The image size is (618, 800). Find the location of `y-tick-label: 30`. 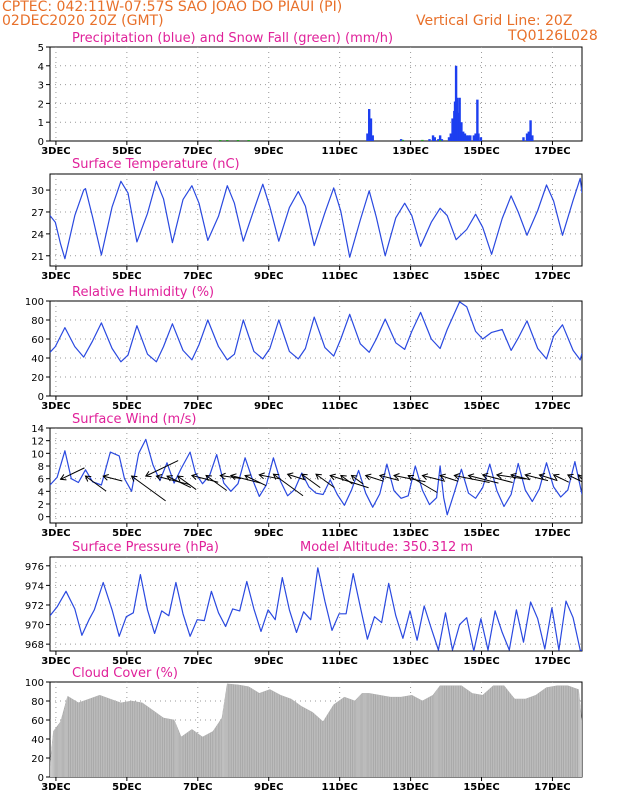

y-tick-label: 30 is located at coordinates (37, 191).